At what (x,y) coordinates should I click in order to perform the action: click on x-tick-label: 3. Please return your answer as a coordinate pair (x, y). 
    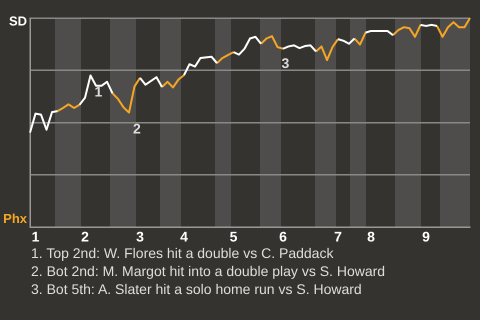
    Looking at the image, I should click on (140, 236).